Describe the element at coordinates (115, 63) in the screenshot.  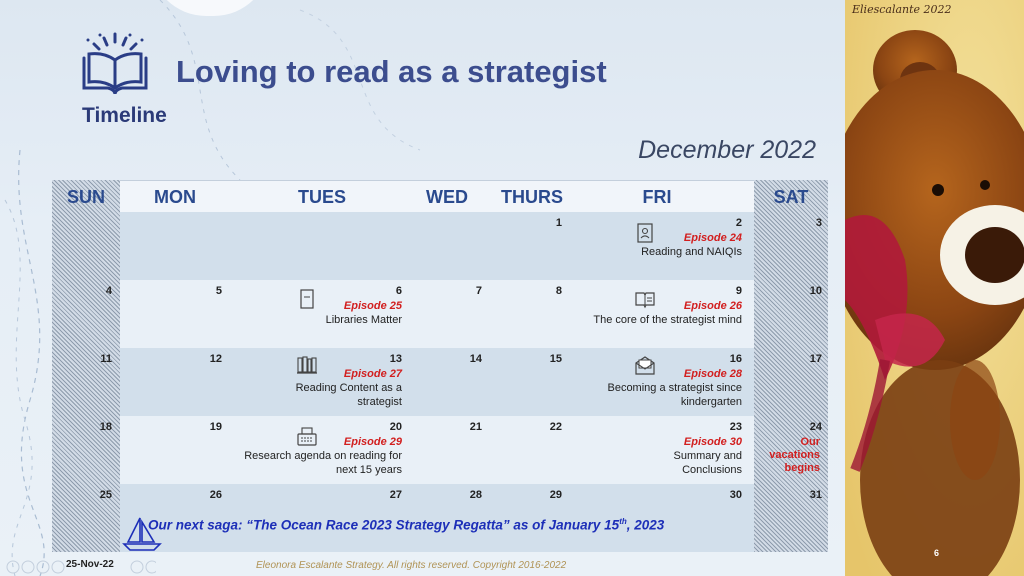
I see `open-book-logo-icon` at that location.